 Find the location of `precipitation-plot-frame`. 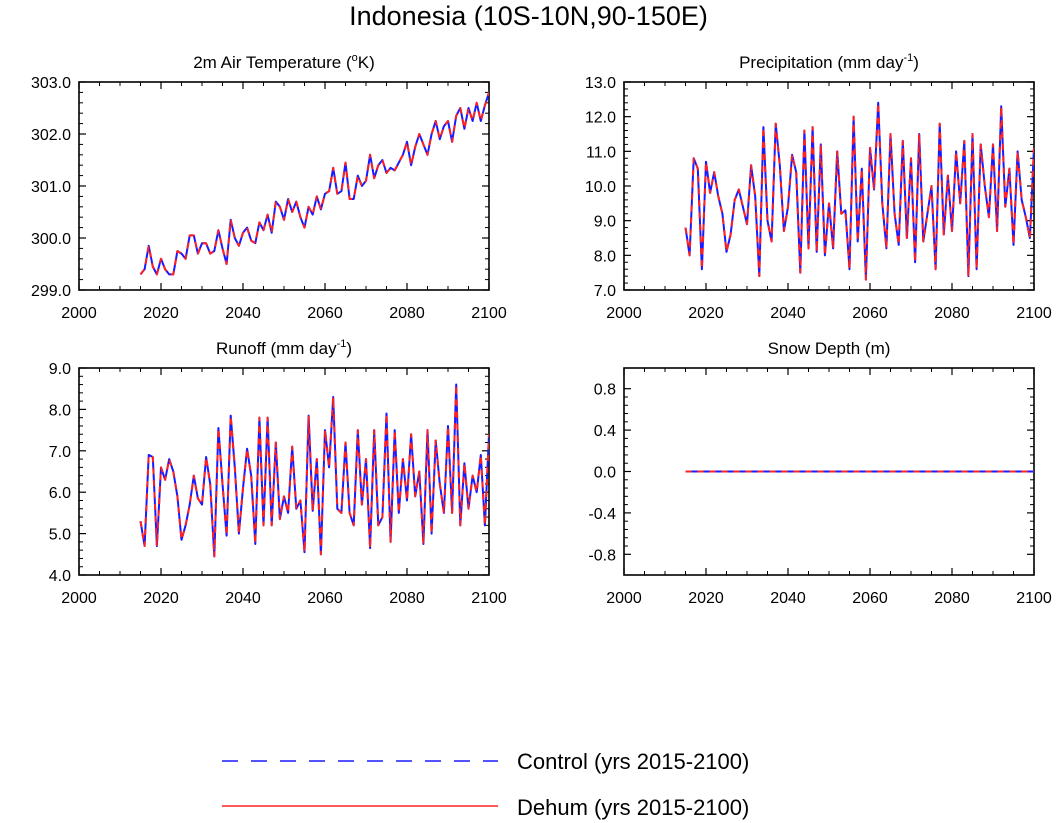

precipitation-plot-frame is located at coordinates (829, 186).